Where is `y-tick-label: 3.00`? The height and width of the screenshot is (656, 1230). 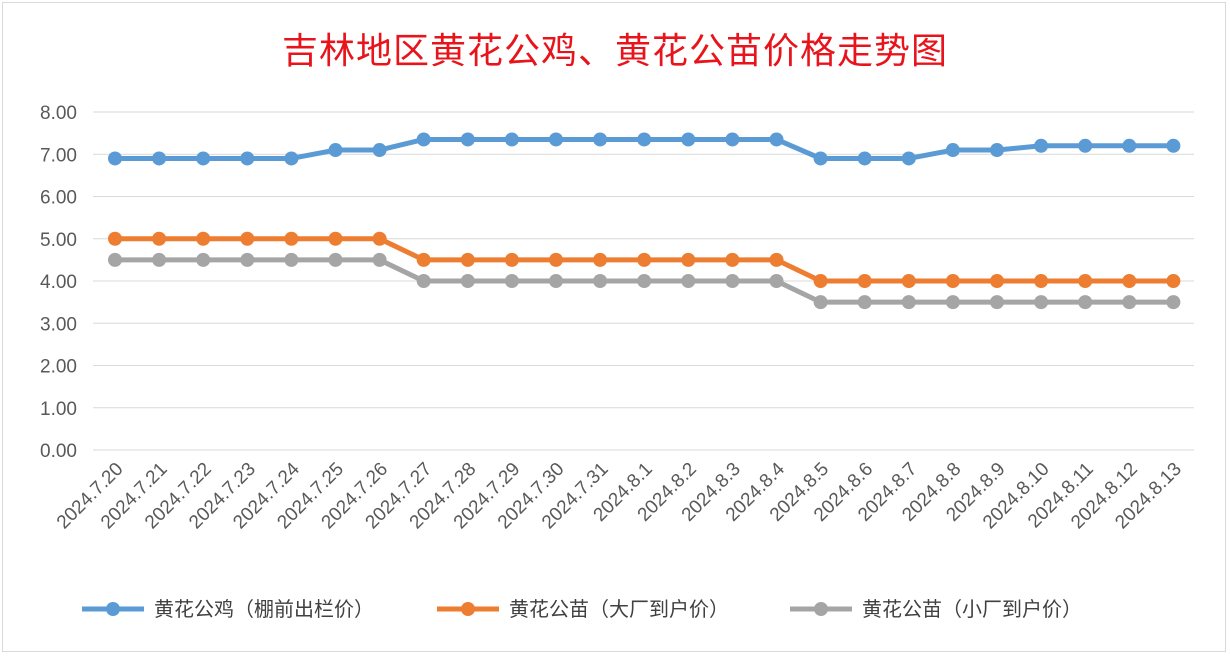 y-tick-label: 3.00 is located at coordinates (58, 324).